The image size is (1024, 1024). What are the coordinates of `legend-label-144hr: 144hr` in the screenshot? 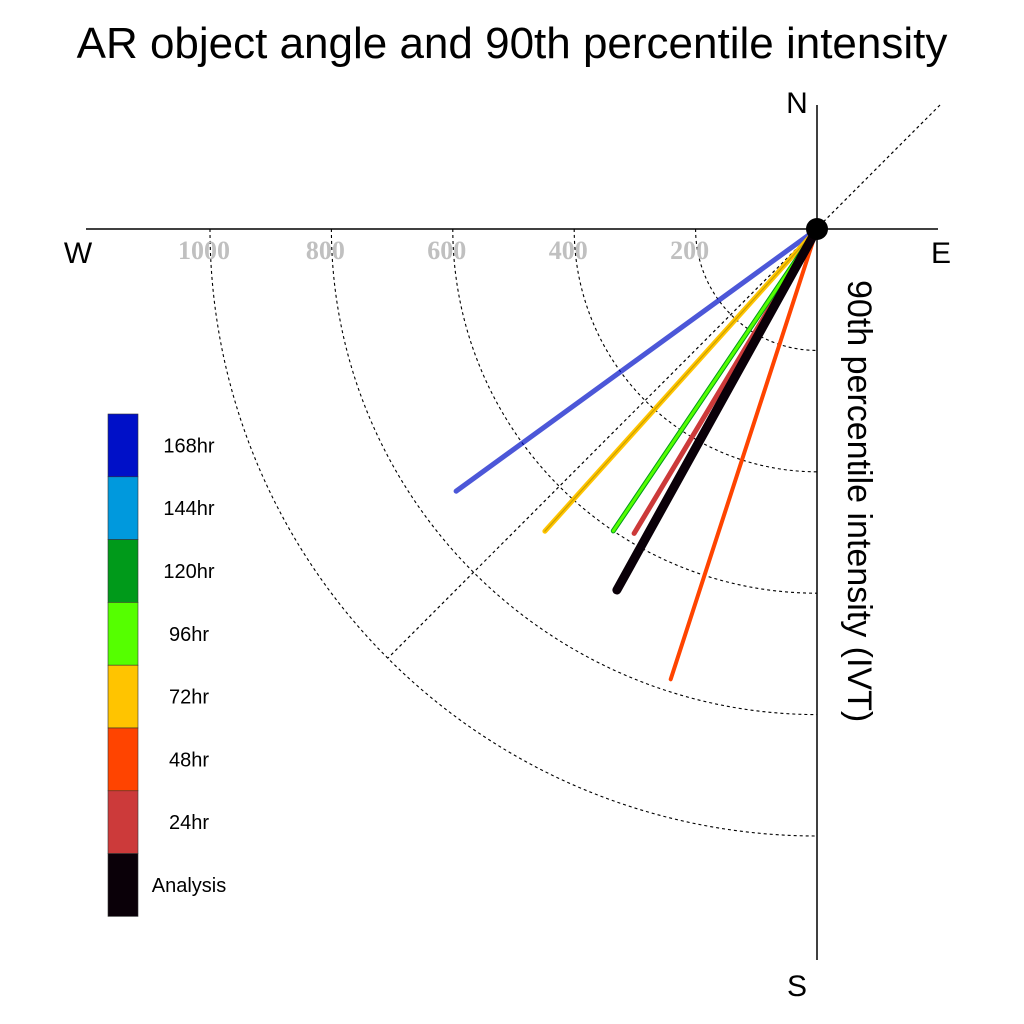 It's located at (188, 509).